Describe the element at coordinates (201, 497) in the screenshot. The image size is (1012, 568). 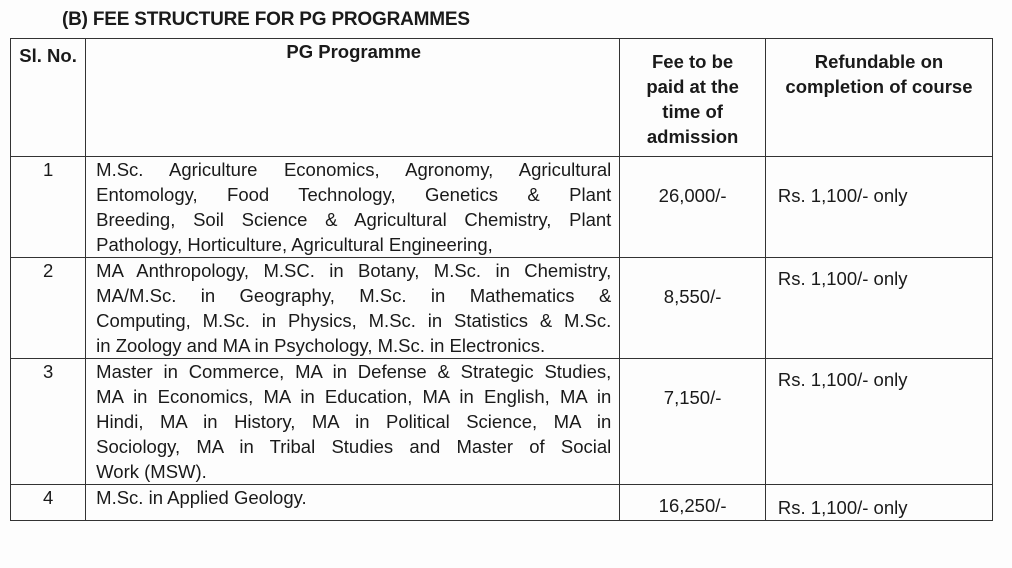
I see `programme-line: M.Sc. in Applied Geology.` at that location.